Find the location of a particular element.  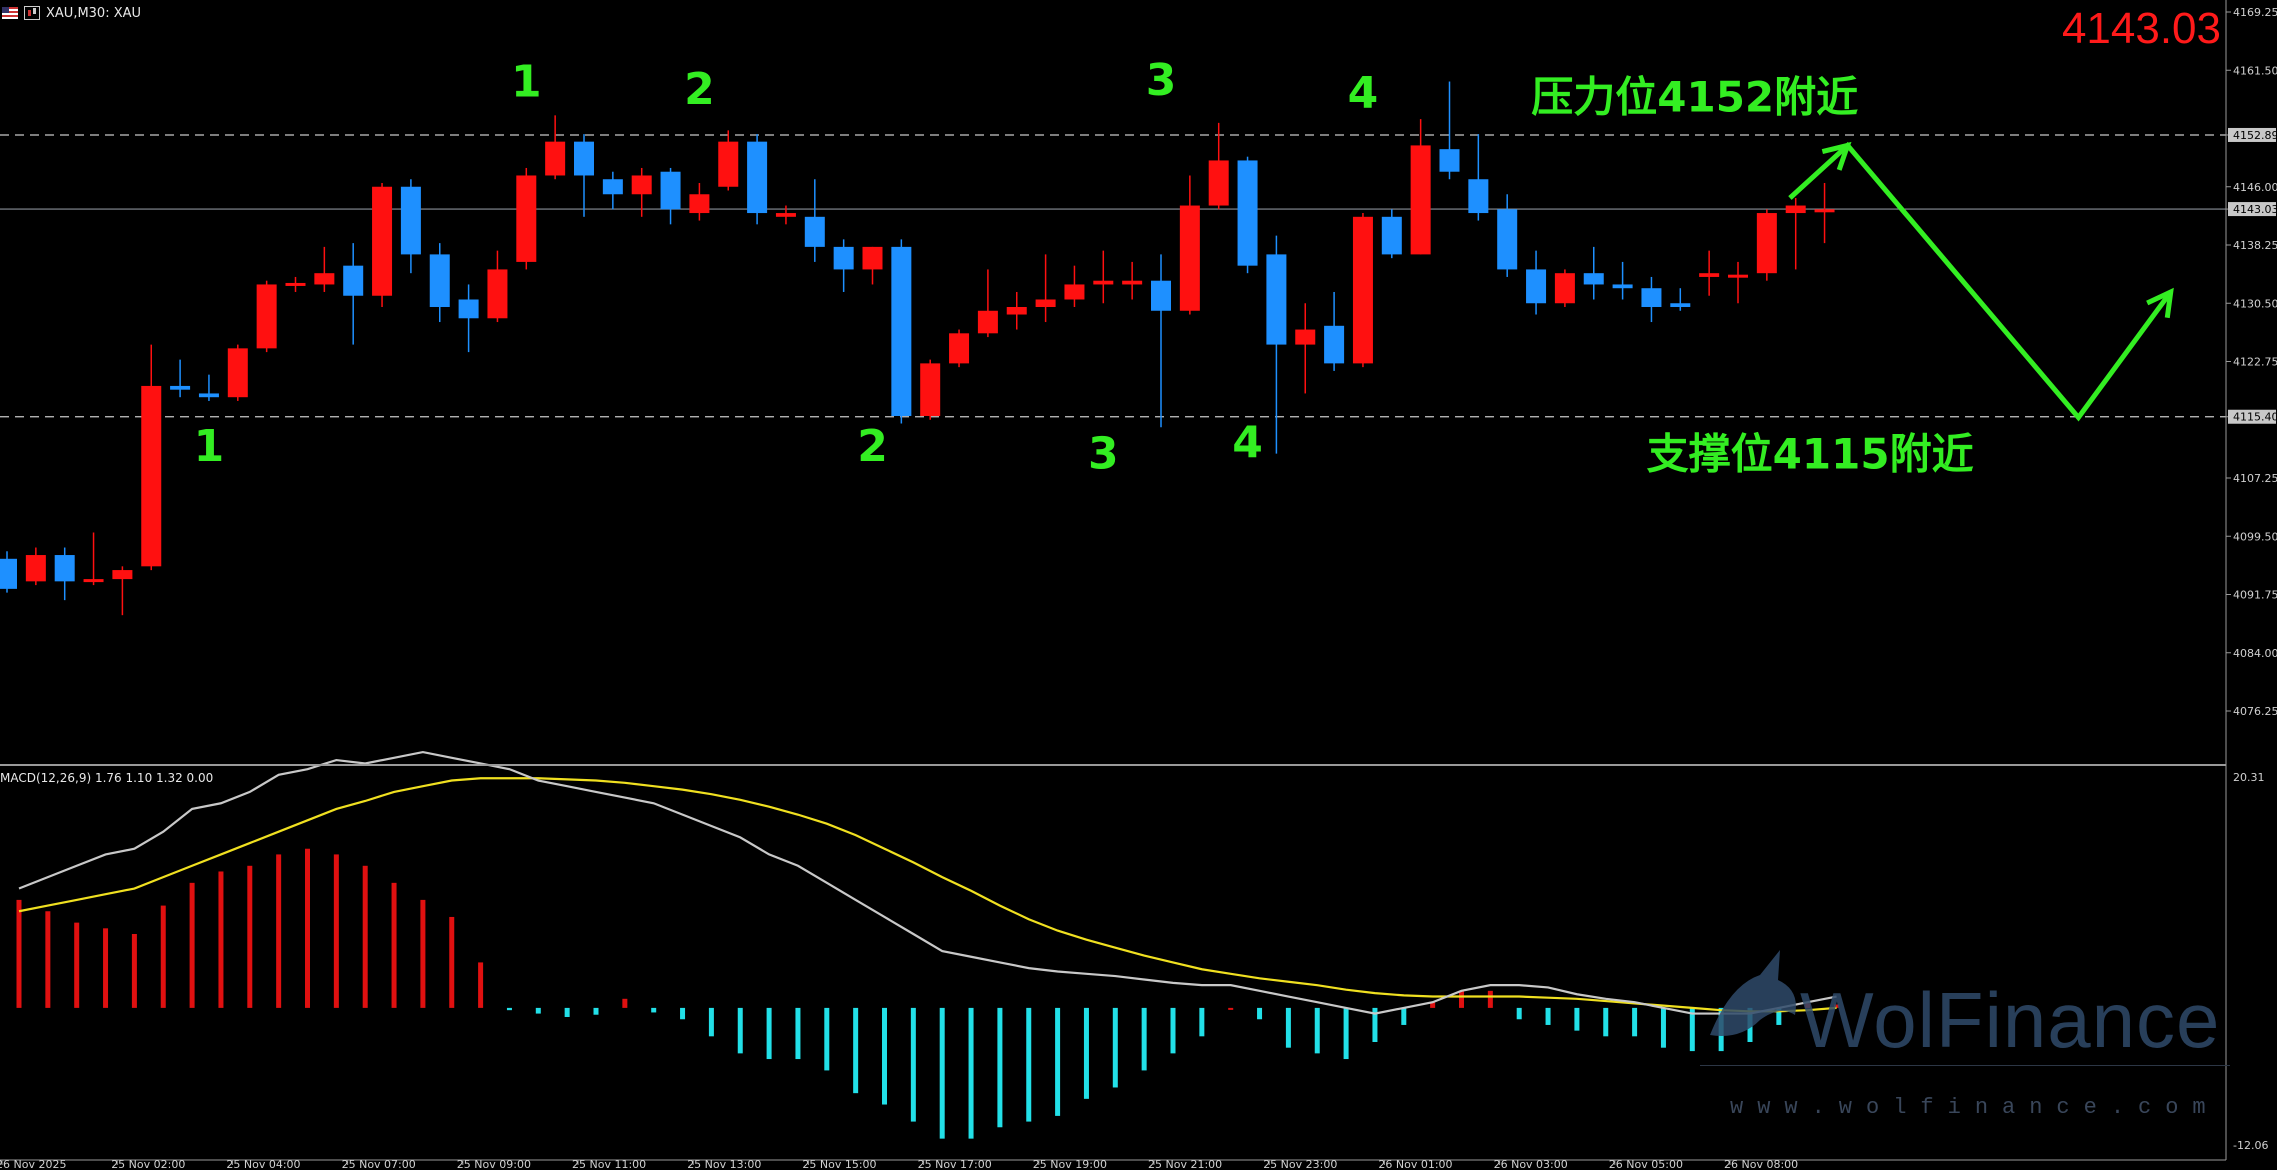

y-tick-label: 4122.75 is located at coordinates (2255, 362).